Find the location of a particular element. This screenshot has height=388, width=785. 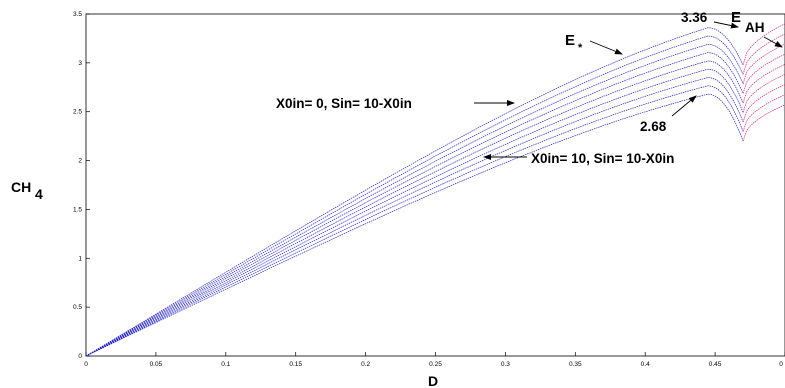

y-axis-label: CH is located at coordinates (21, 187).